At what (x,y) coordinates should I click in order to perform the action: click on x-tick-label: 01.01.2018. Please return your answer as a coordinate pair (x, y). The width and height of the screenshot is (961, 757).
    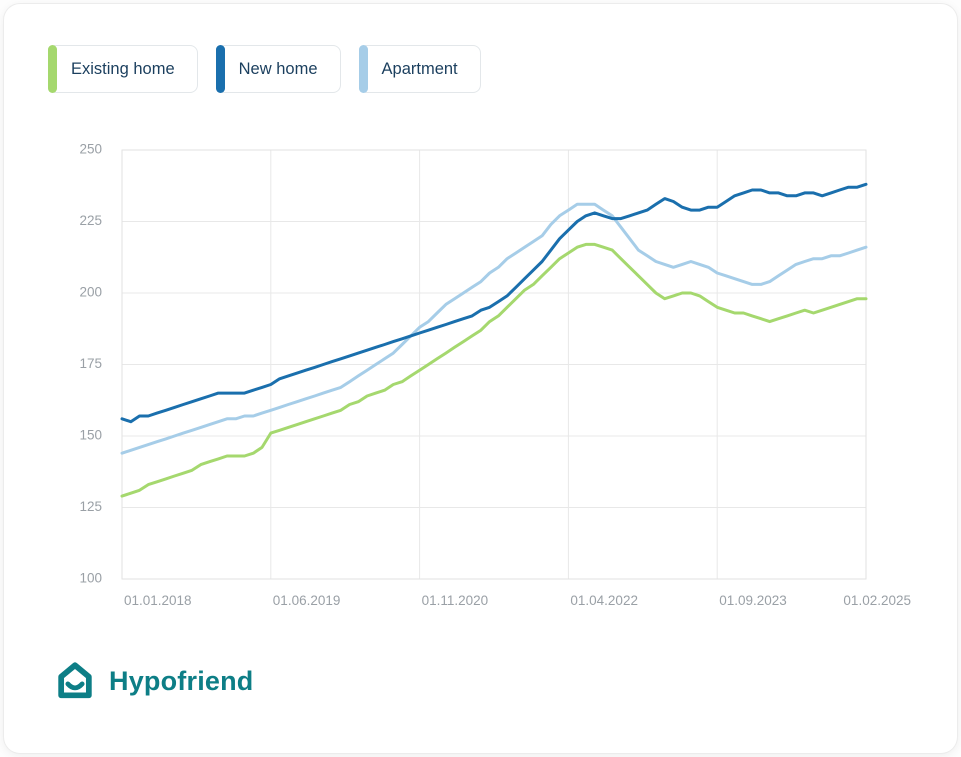
    Looking at the image, I should click on (158, 600).